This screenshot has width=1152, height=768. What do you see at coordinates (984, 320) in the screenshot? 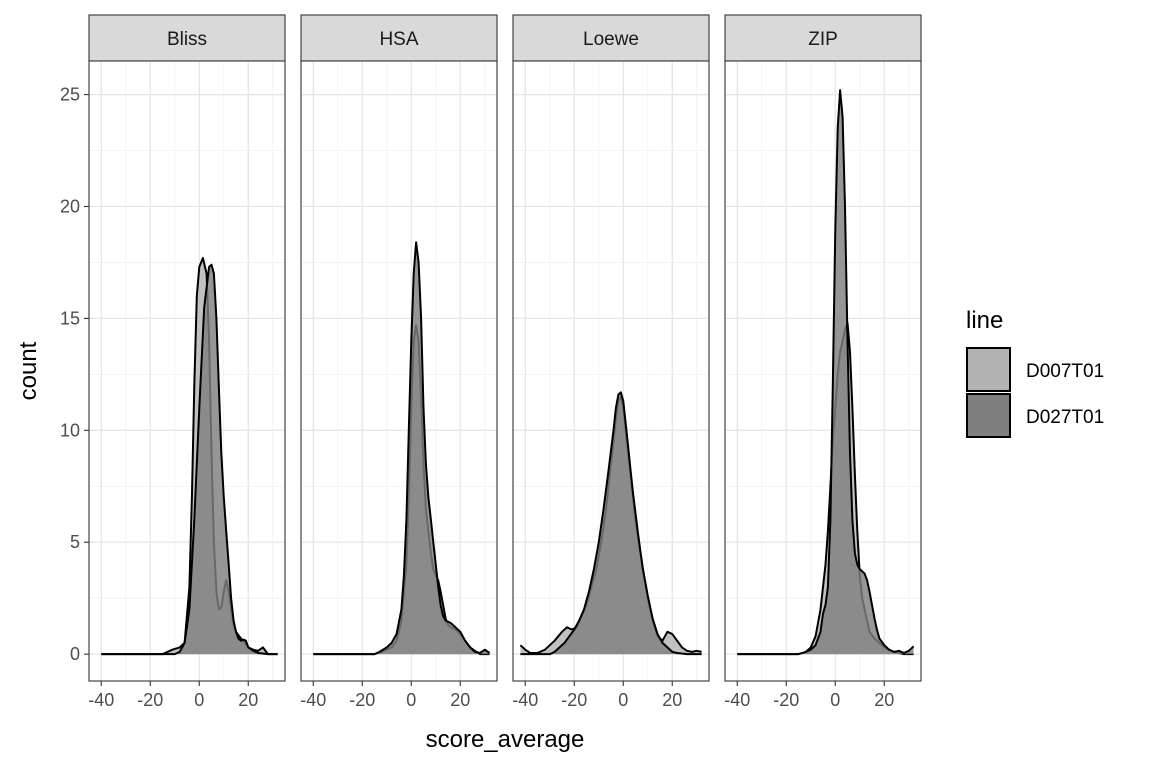
I see `legend-title: line` at bounding box center [984, 320].